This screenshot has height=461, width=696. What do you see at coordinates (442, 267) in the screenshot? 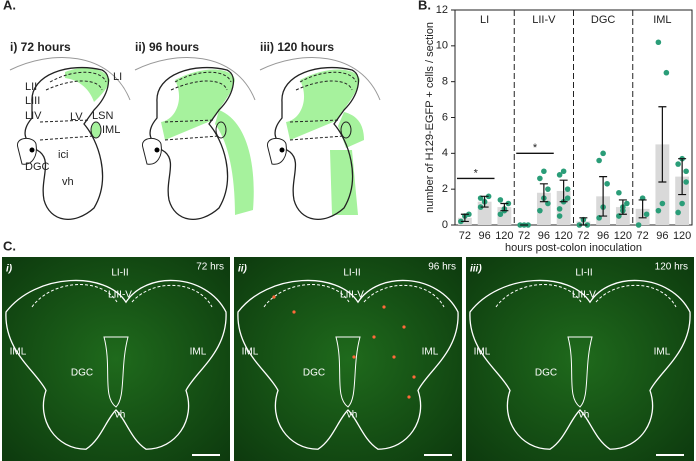
I see `time-label: 96 hrs` at bounding box center [442, 267].